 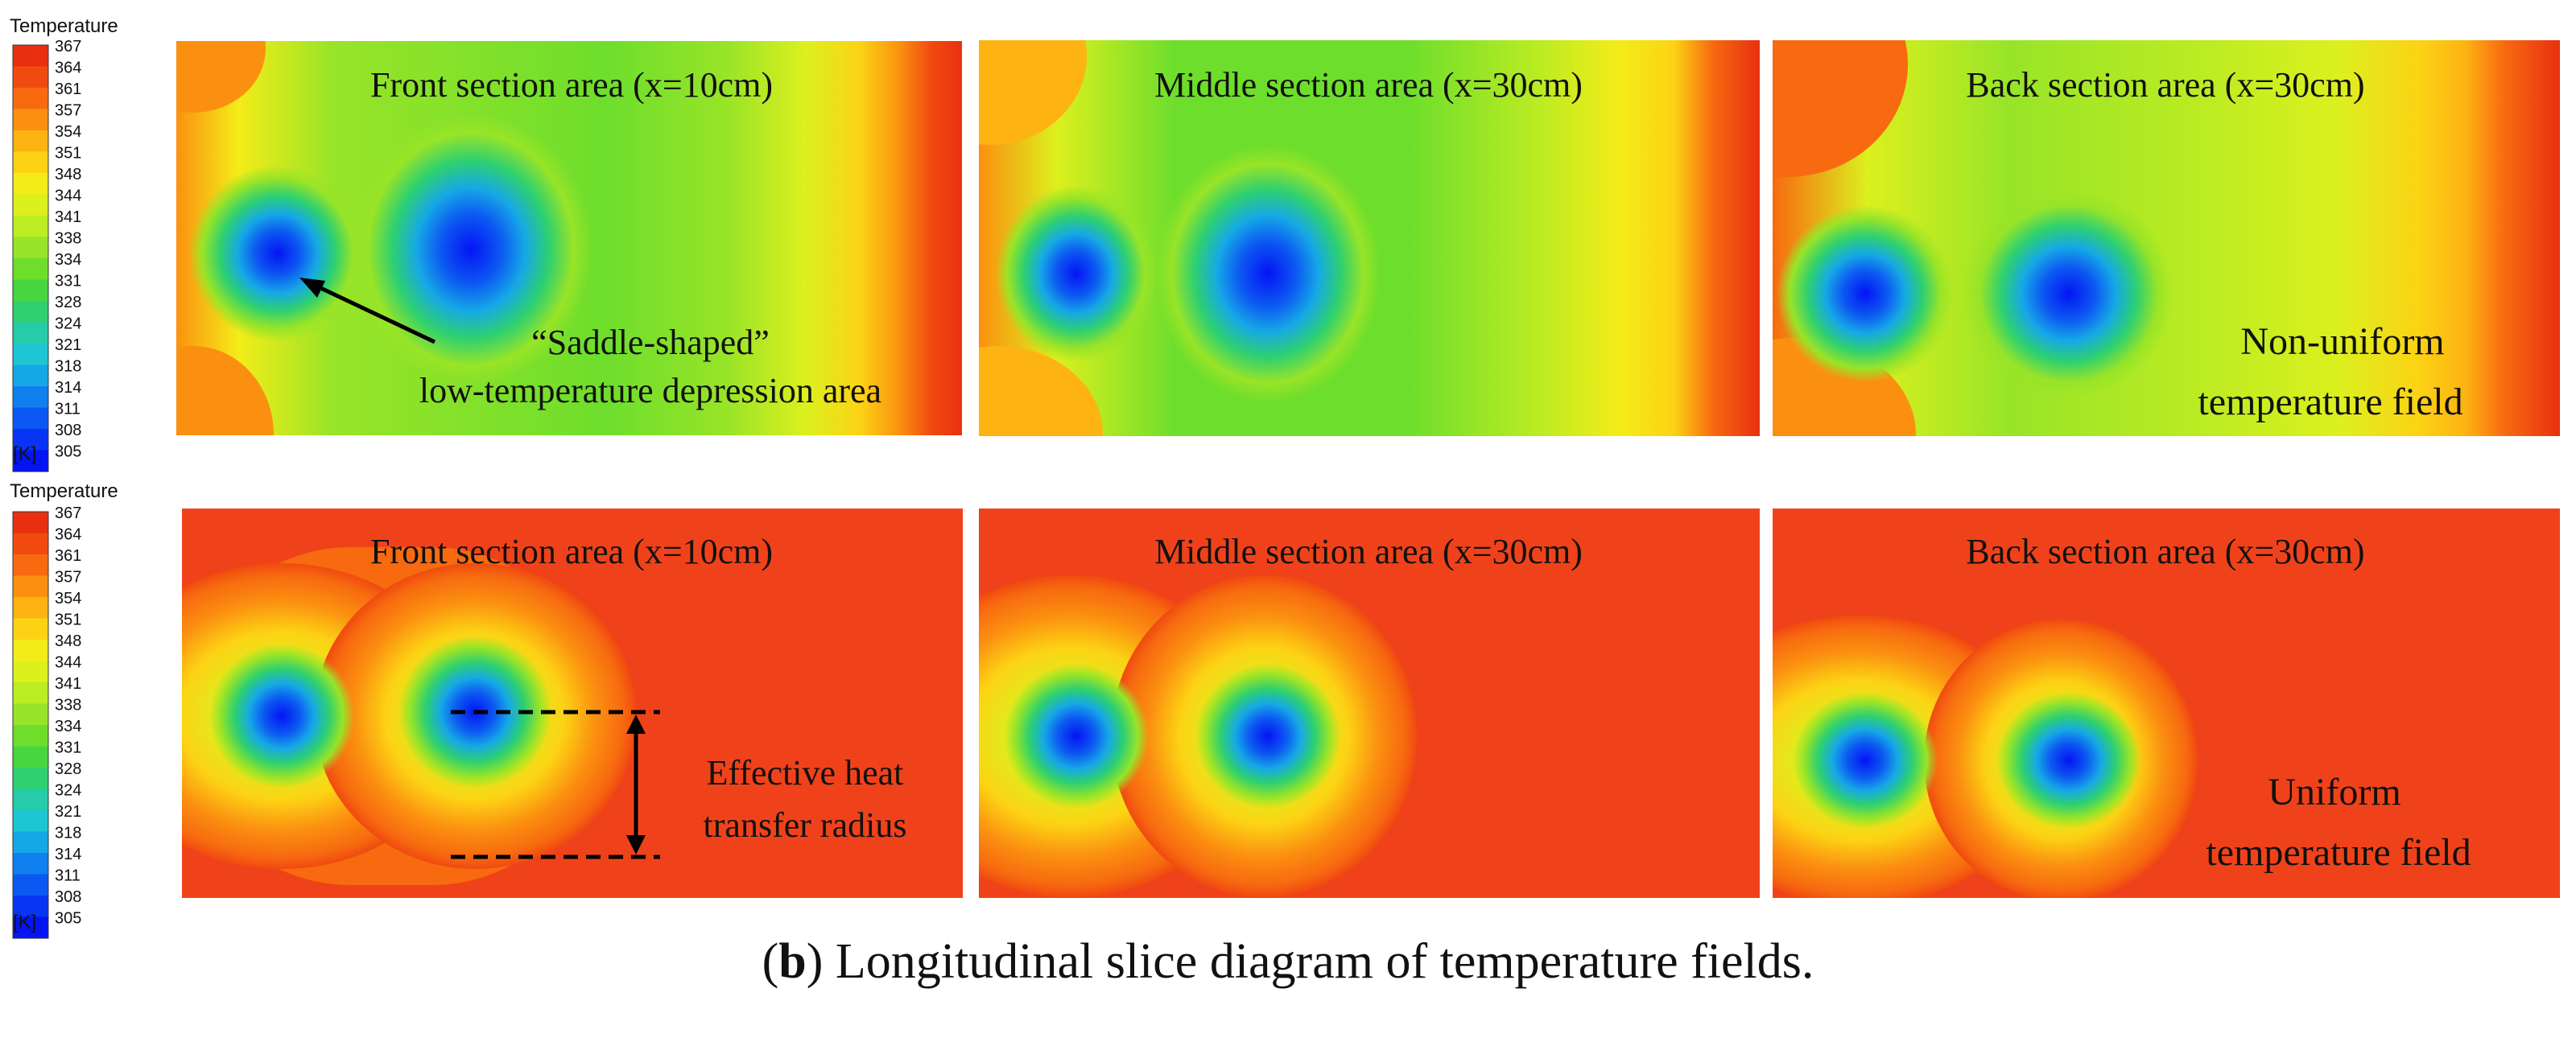 I want to click on panel-top-back, so click(x=2166, y=238).